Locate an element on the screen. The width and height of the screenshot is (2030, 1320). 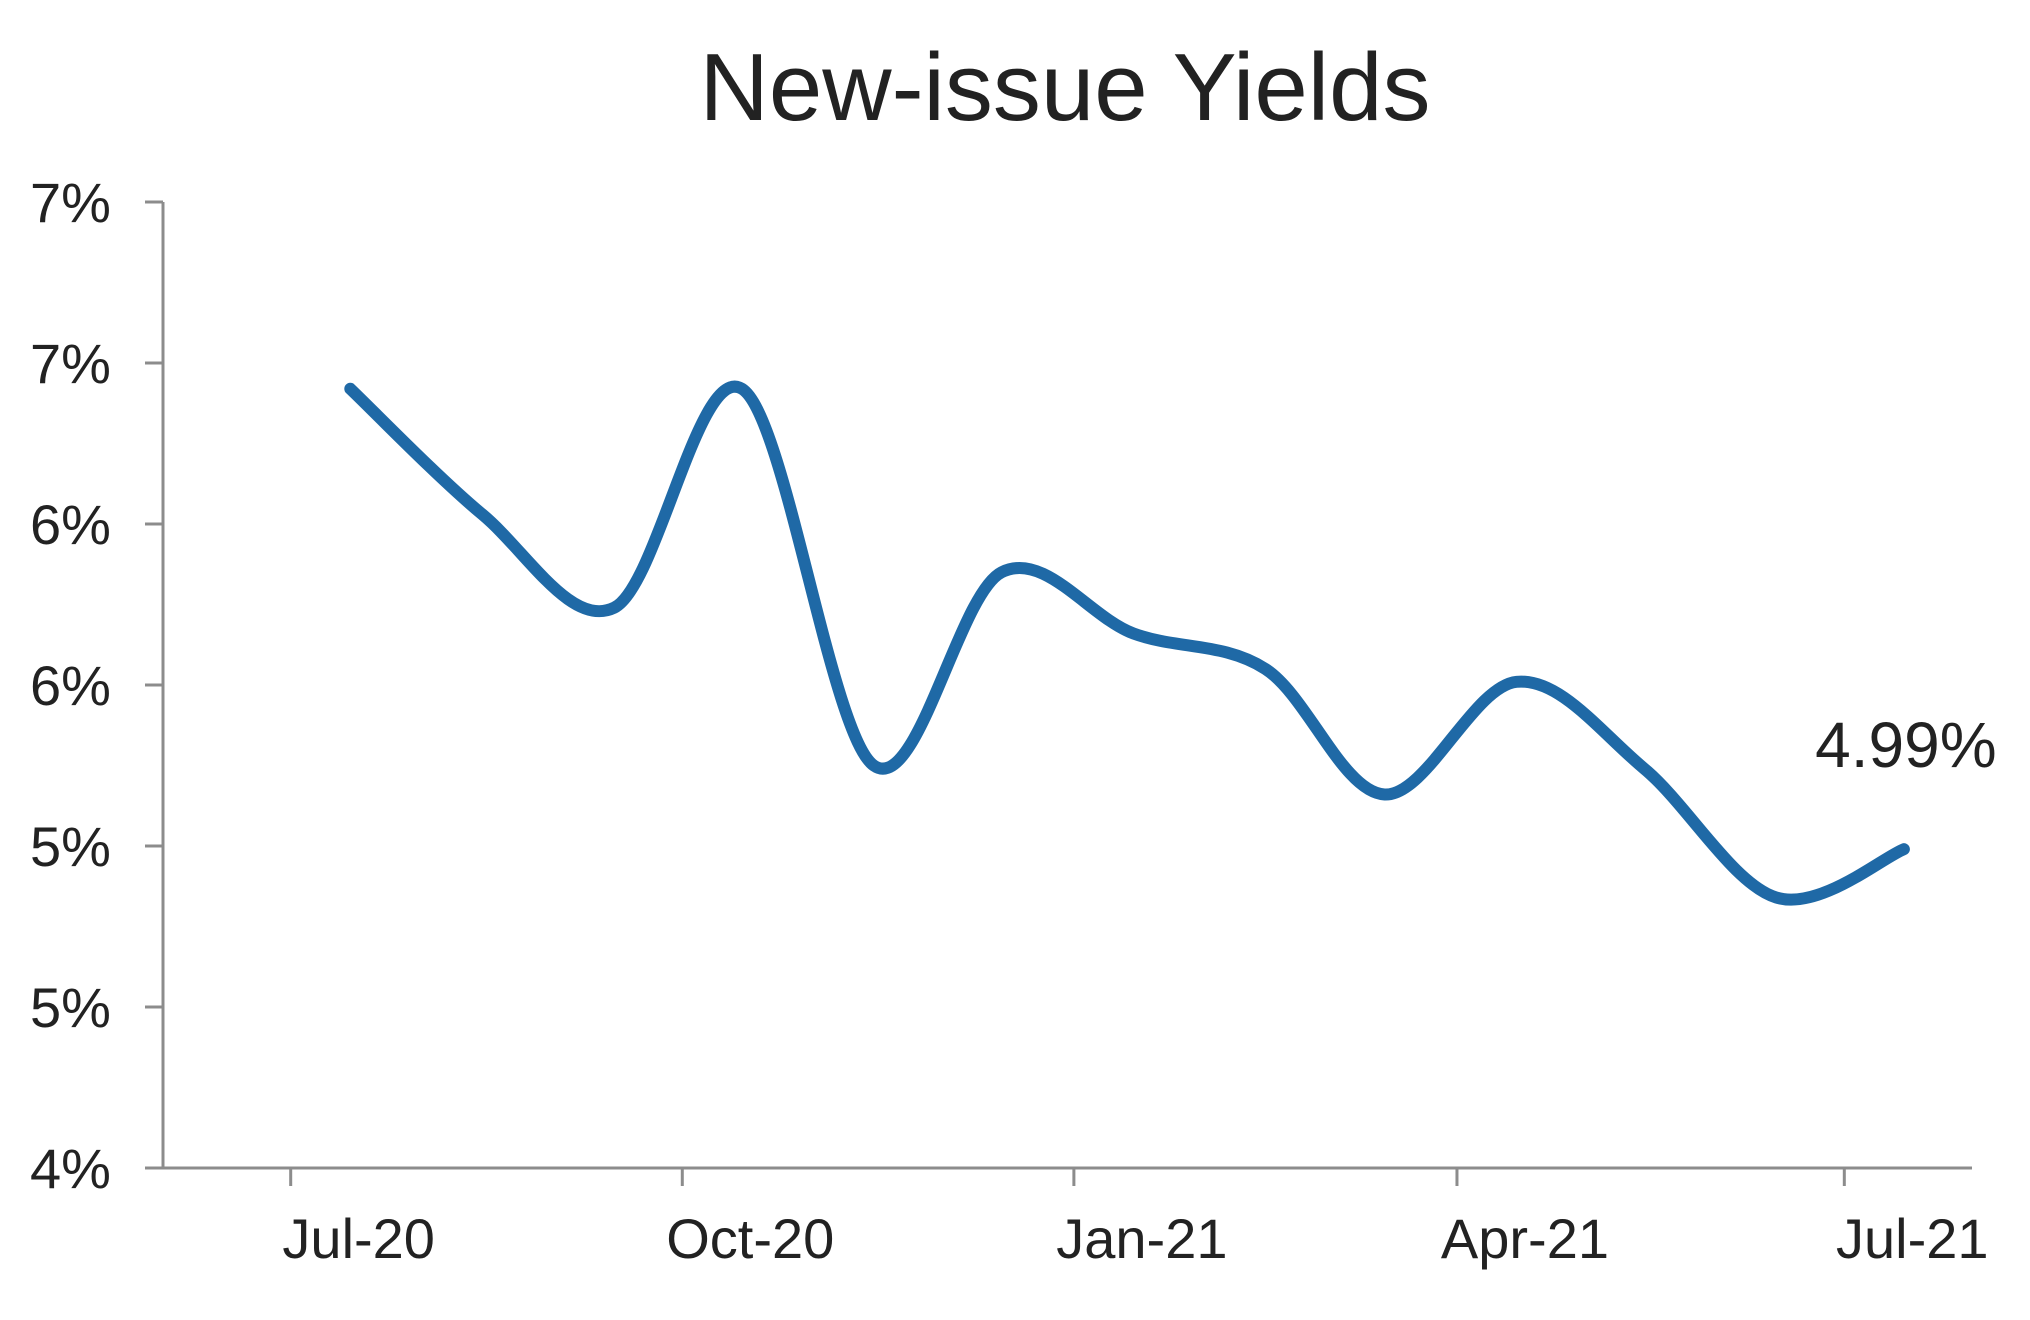
x-tick-label: Jan-21 is located at coordinates (1141, 1238).